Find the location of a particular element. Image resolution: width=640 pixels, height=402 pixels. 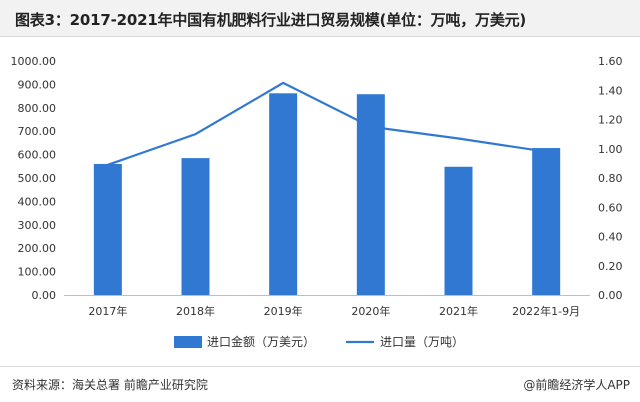

line-path is located at coordinates (327, 123).